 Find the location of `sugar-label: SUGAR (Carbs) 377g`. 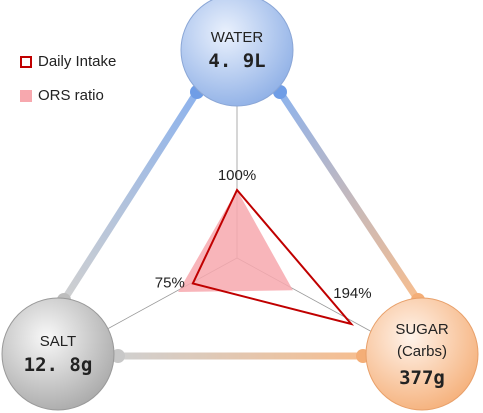

sugar-label: SUGAR (Carbs) 377g is located at coordinates (422, 354).